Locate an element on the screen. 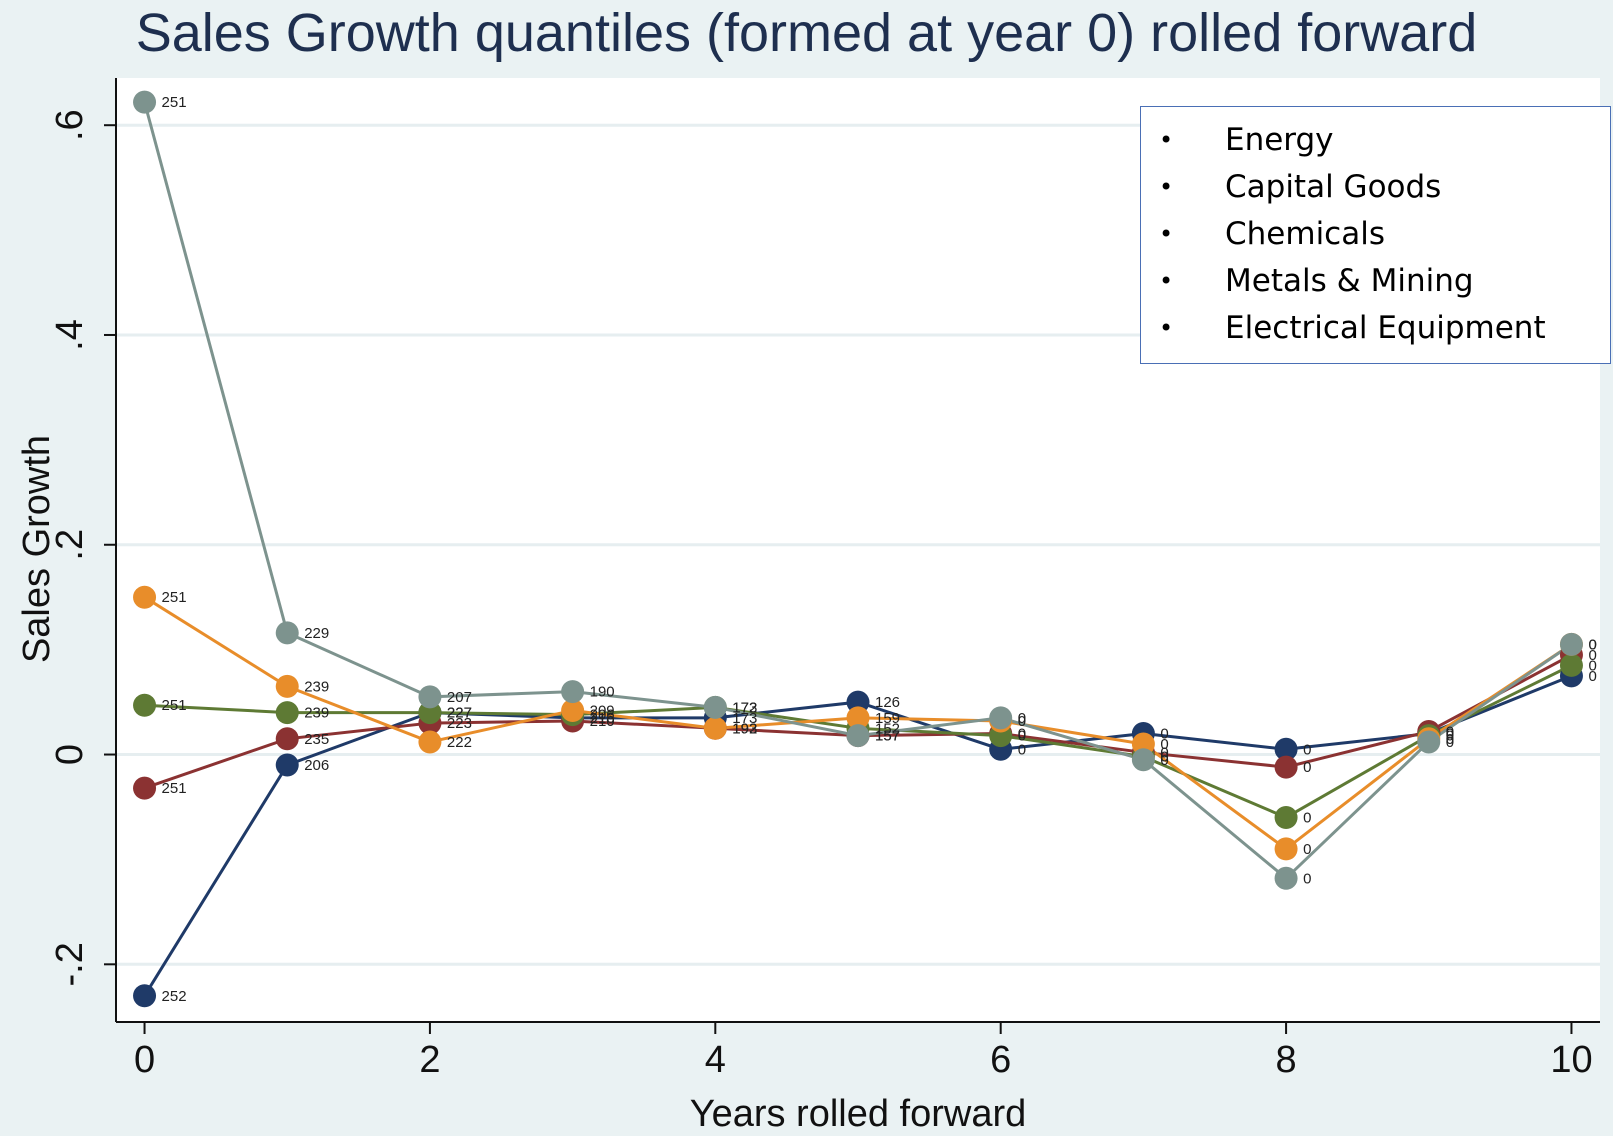  legend-label: Energy is located at coordinates (1279, 140).